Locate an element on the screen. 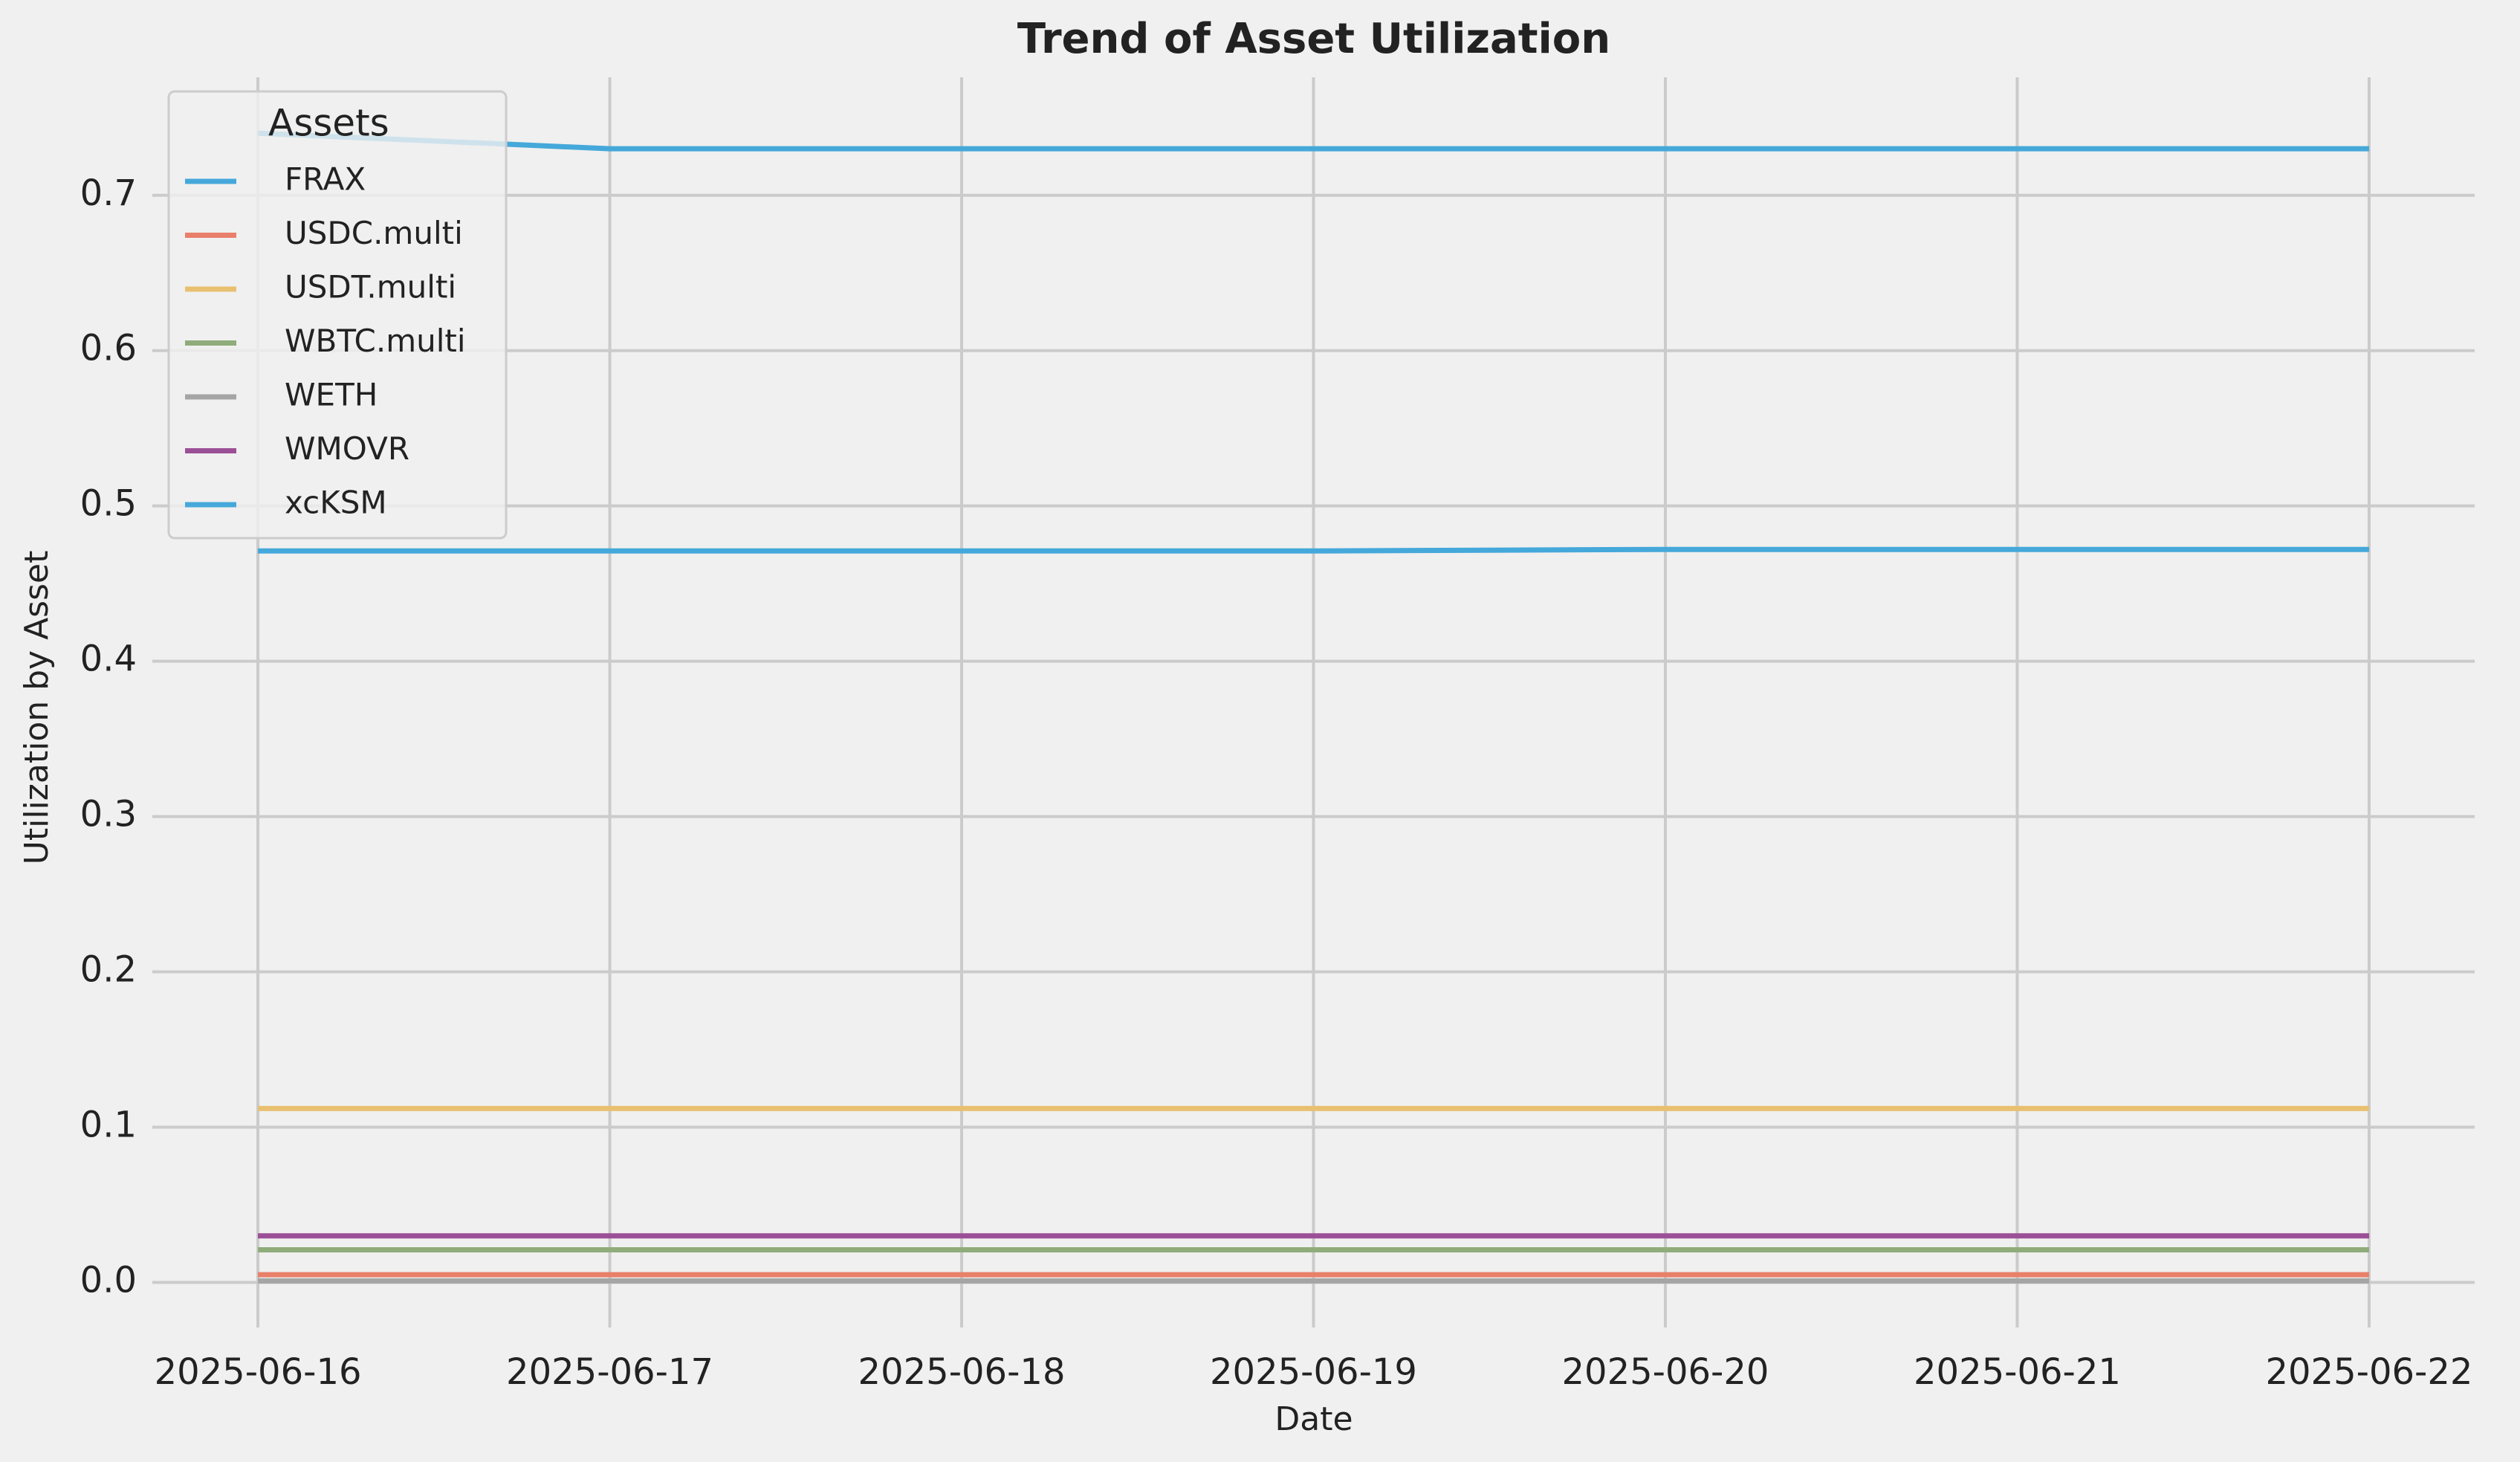 The height and width of the screenshot is (1462, 2520). legend-box is located at coordinates (337, 315).